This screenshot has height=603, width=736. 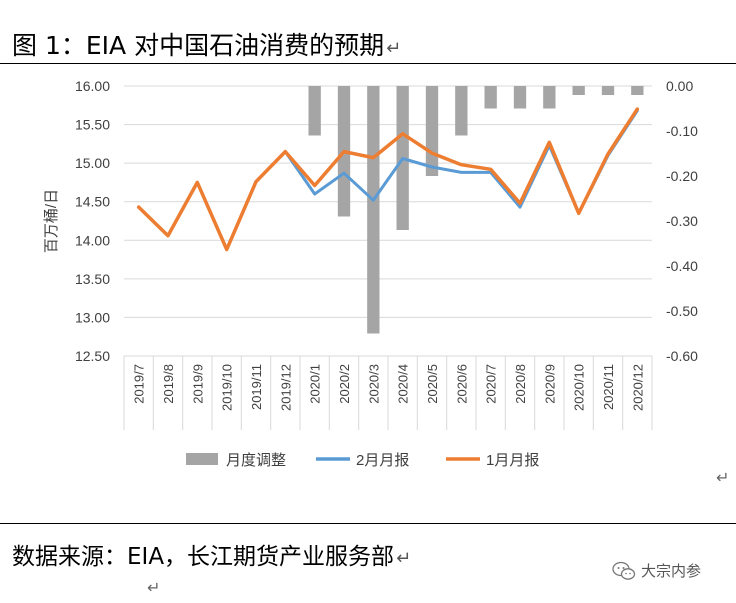 I want to click on y2-tick-label: 0.00, so click(x=679, y=86).